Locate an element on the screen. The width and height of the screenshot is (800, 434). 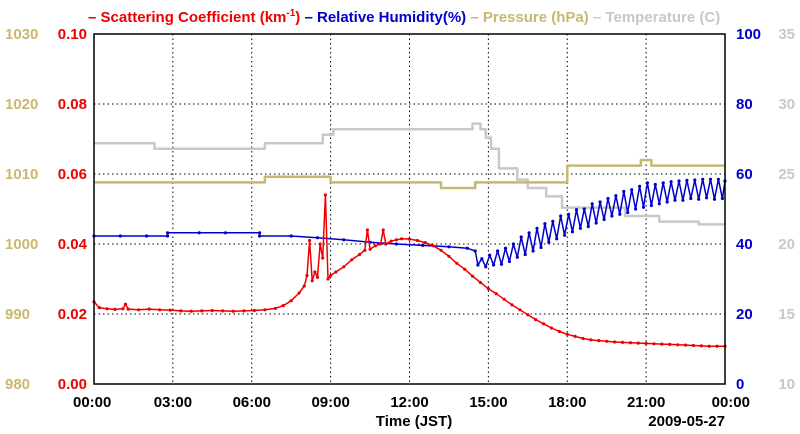
tick-label-x: 09:00 is located at coordinates (330, 402).